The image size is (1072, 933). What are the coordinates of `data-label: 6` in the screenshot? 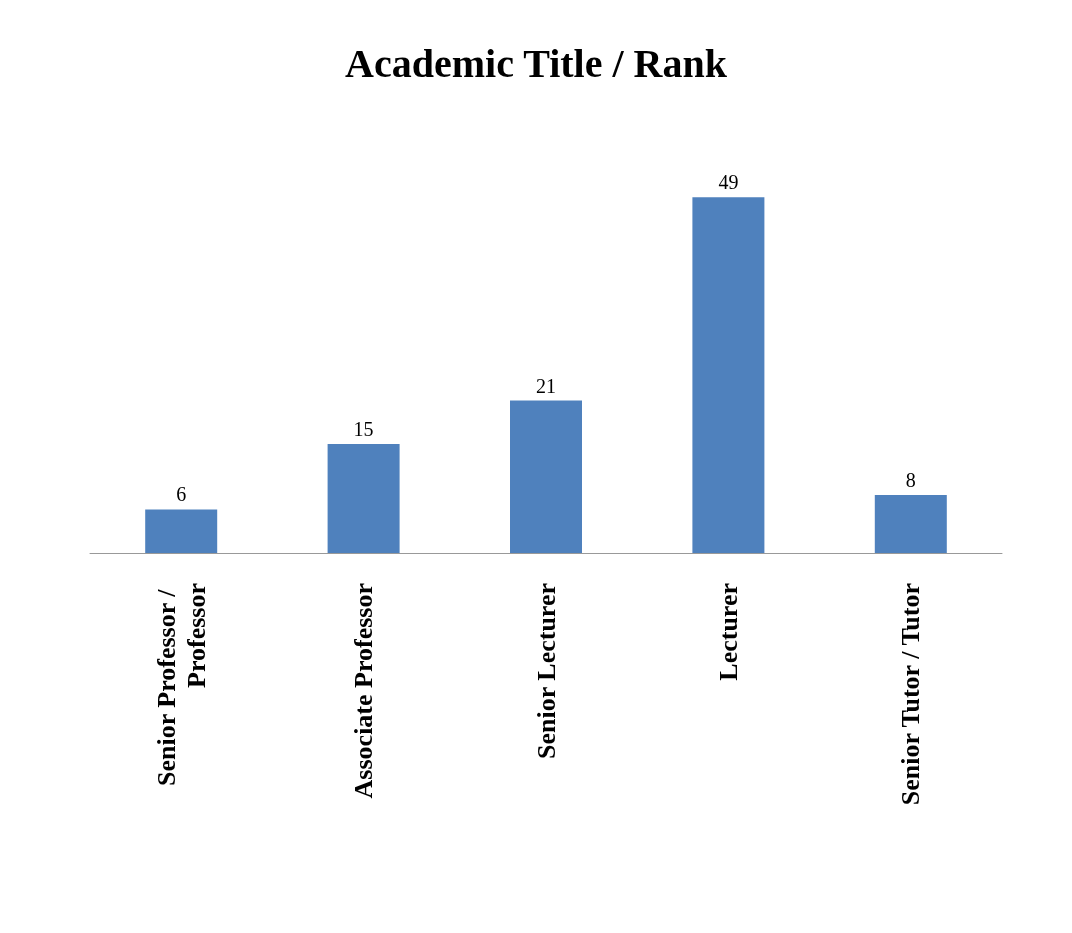 It's located at (181, 494).